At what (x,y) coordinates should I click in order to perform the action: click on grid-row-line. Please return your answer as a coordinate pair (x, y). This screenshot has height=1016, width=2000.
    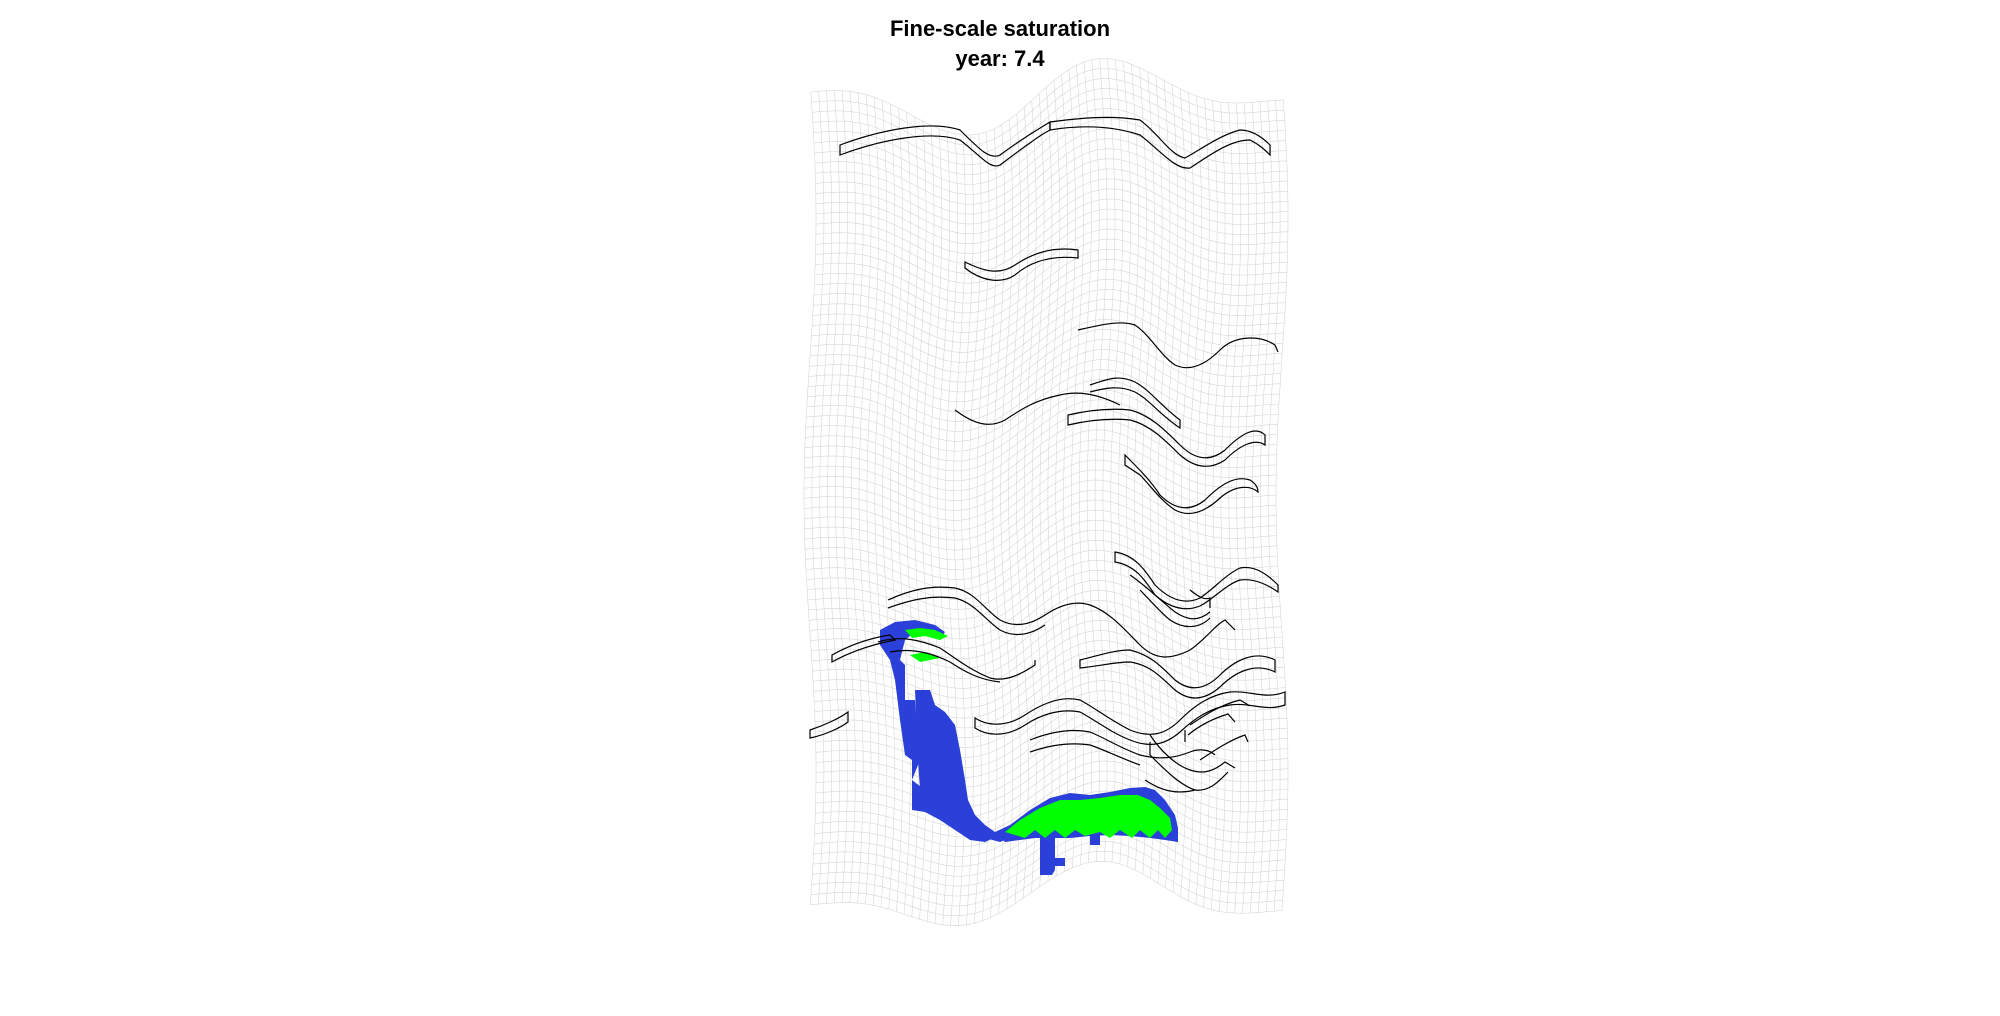
    Looking at the image, I should click on (1050, 684).